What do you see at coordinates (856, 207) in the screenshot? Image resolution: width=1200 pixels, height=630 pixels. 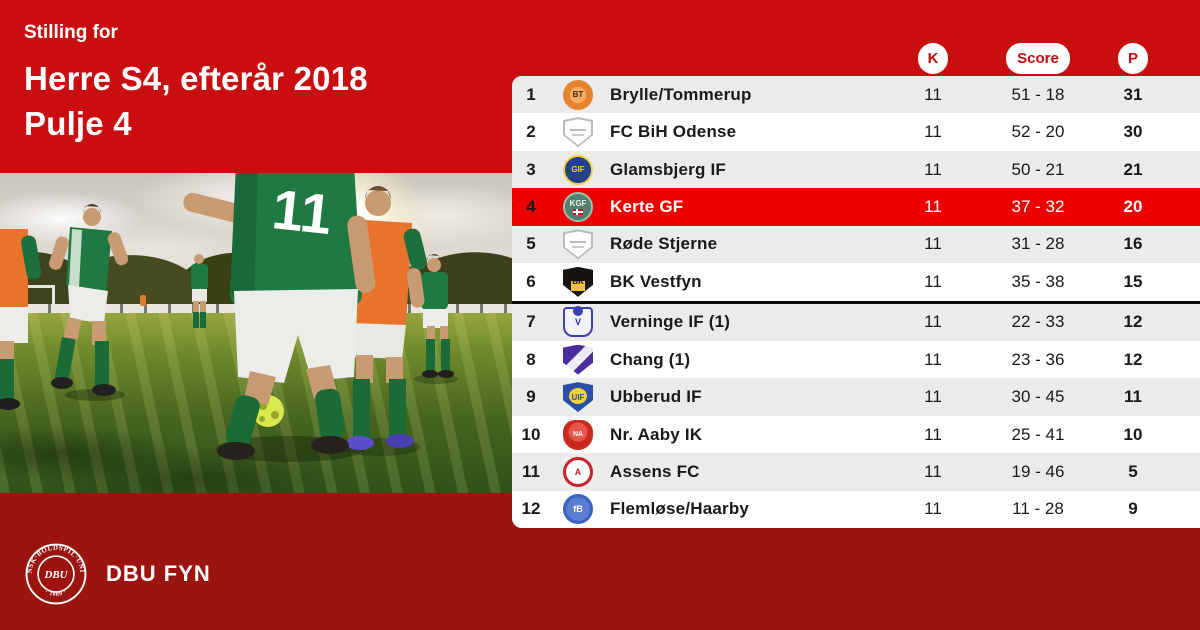 I see `table-row-highlighted: 4 KGF Kerte GF 11 37 - 32 20` at bounding box center [856, 207].